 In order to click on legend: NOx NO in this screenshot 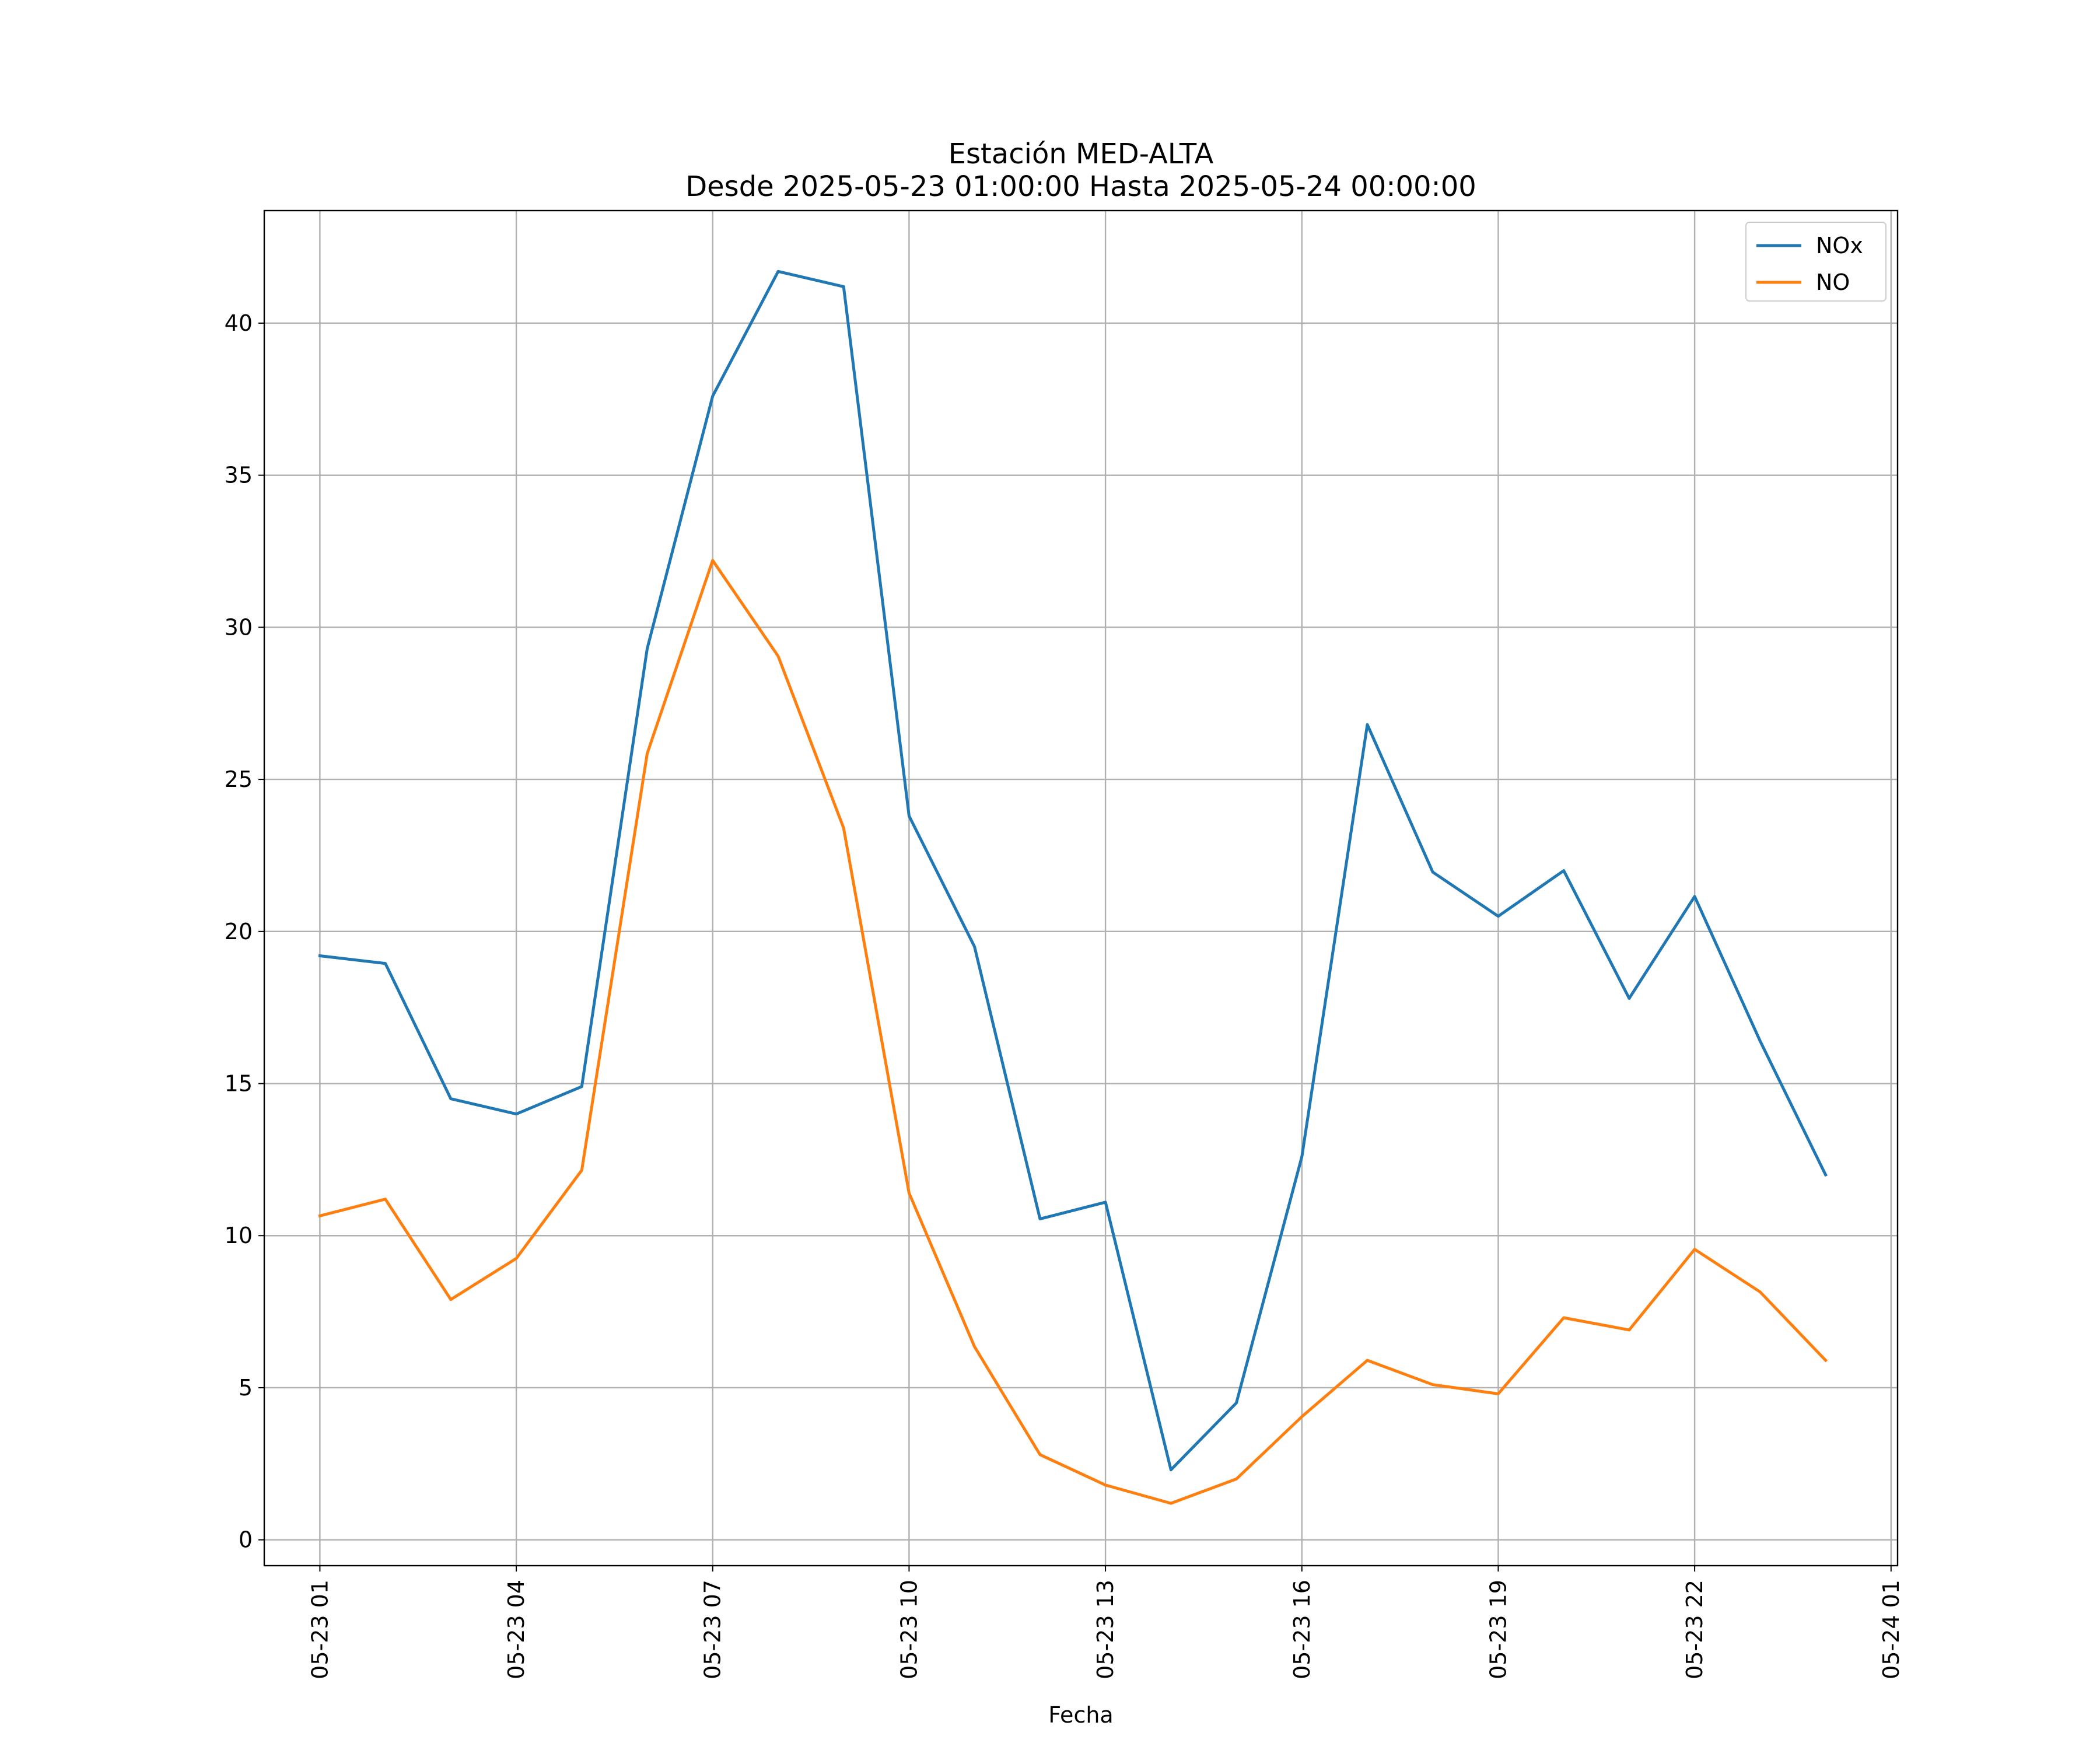, I will do `click(1816, 262)`.